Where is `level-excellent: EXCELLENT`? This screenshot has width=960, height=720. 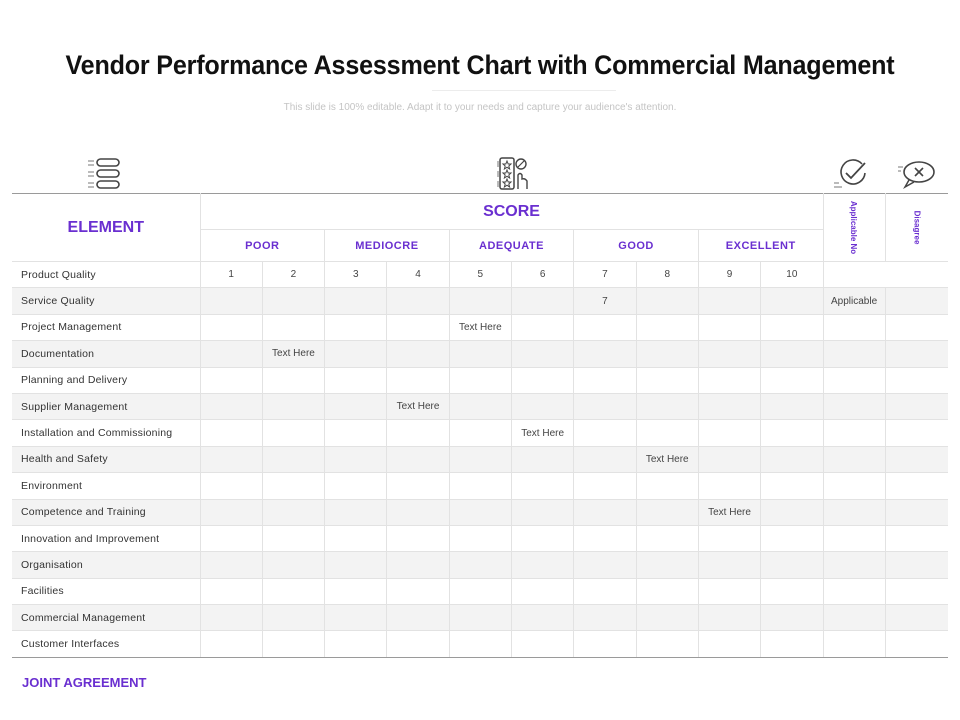
level-excellent: EXCELLENT is located at coordinates (760, 245).